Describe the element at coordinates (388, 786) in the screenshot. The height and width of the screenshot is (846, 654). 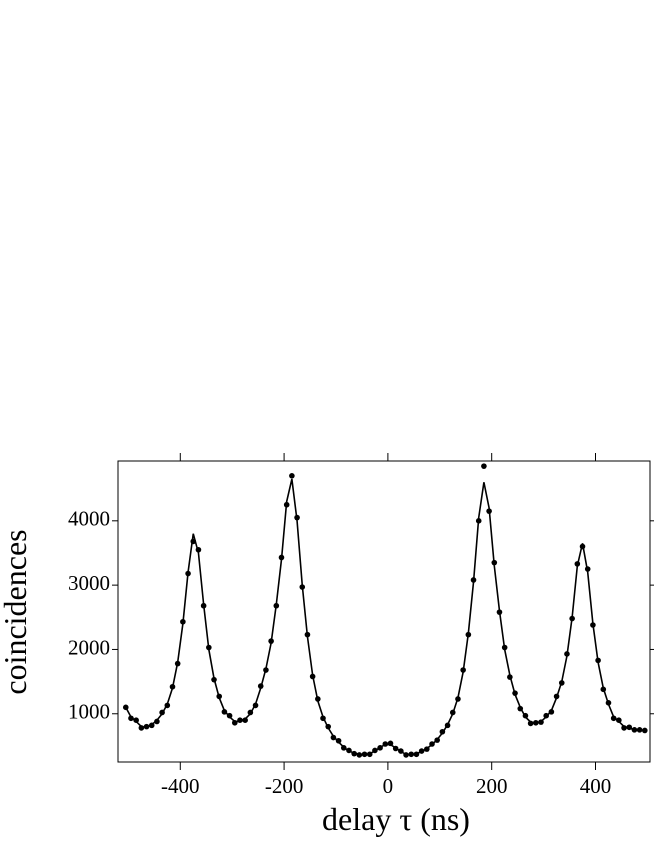
I see `x-tick-label: 0` at that location.